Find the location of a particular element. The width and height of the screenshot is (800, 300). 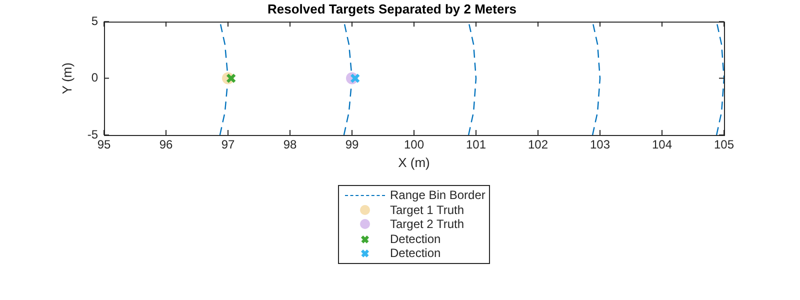

y-axis-title: Y (m) is located at coordinates (66, 78).